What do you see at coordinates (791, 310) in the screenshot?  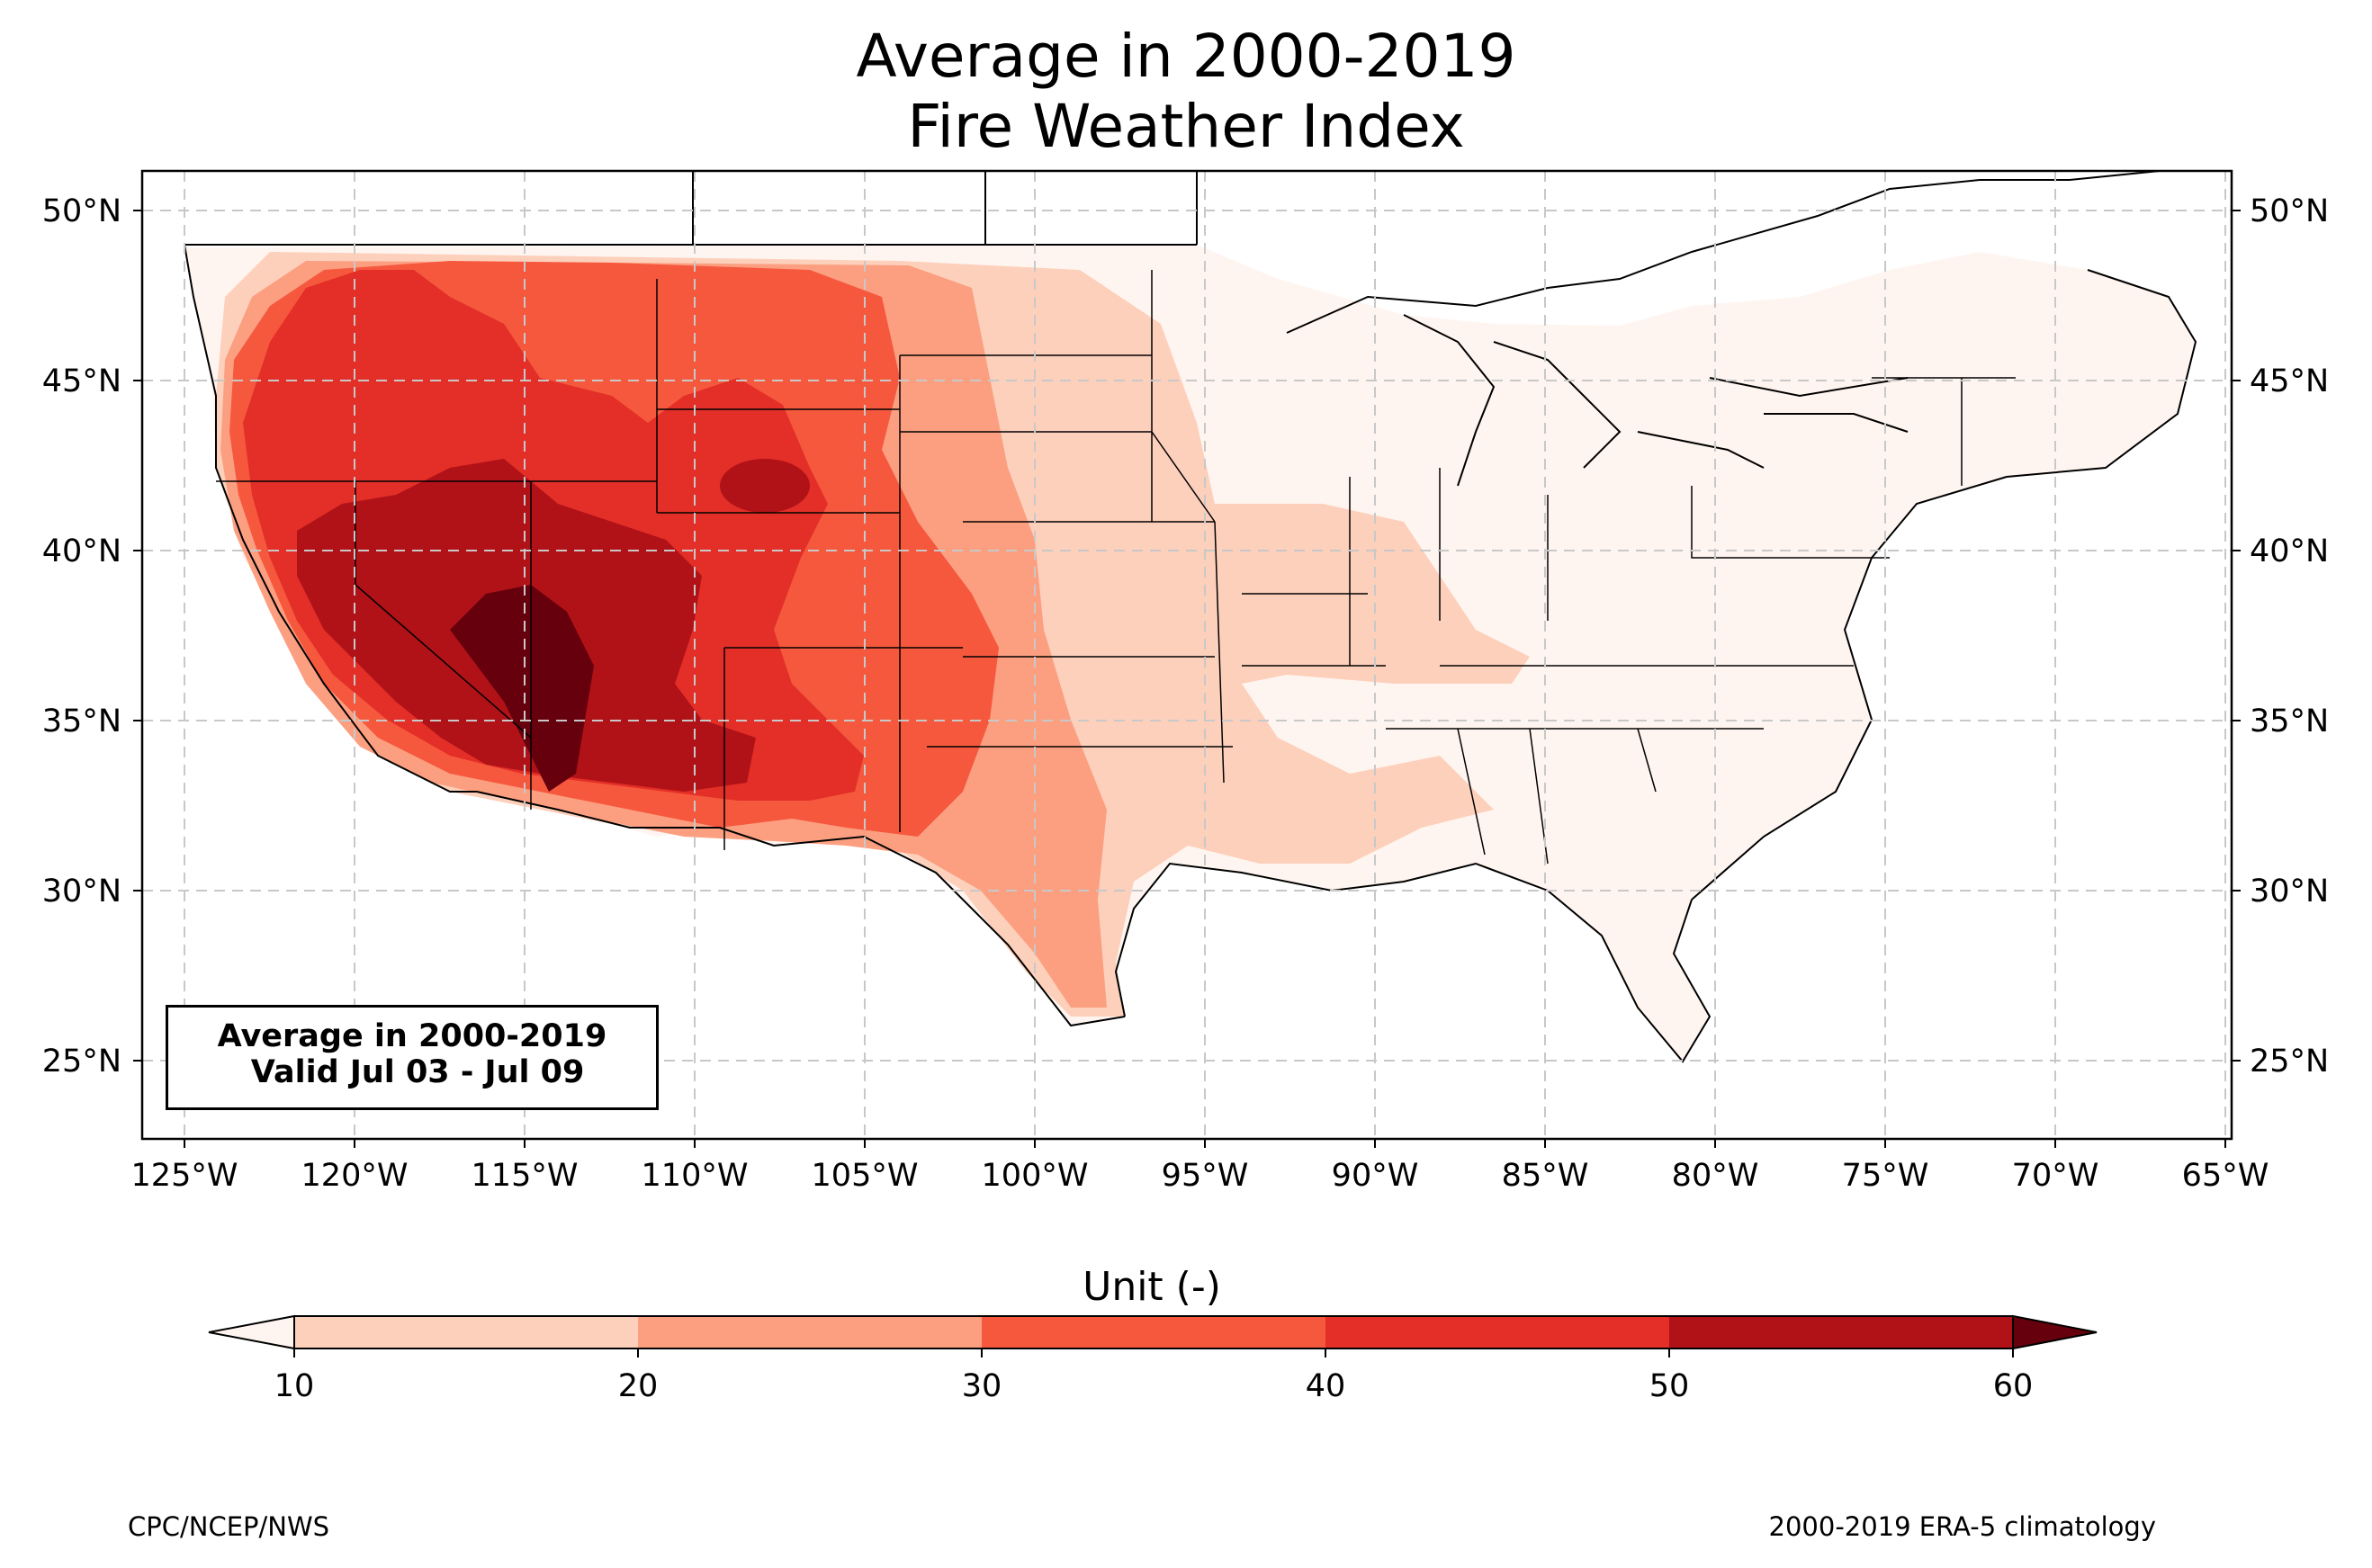 I see `fwi-n-spot` at bounding box center [791, 310].